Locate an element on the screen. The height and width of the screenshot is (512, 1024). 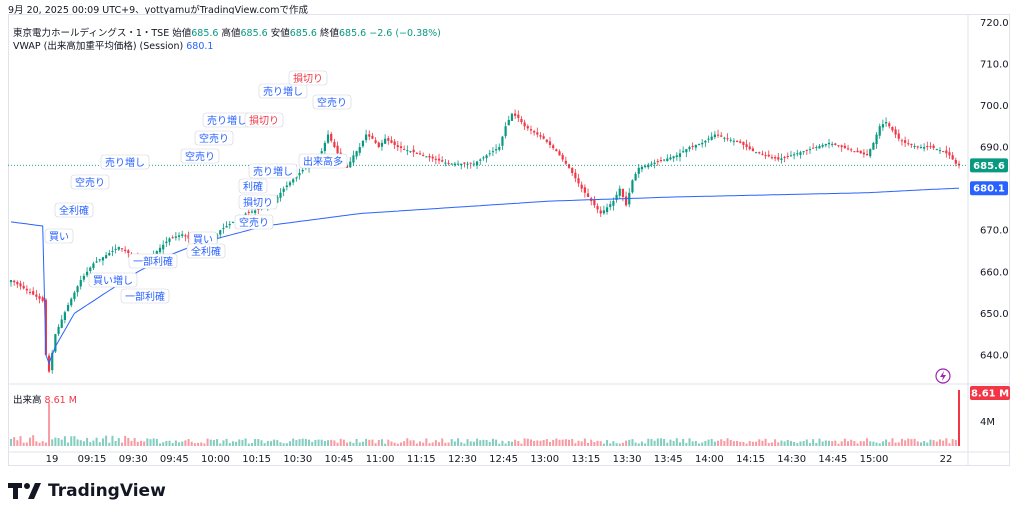
annotation-label: 空売り is located at coordinates (254, 222).